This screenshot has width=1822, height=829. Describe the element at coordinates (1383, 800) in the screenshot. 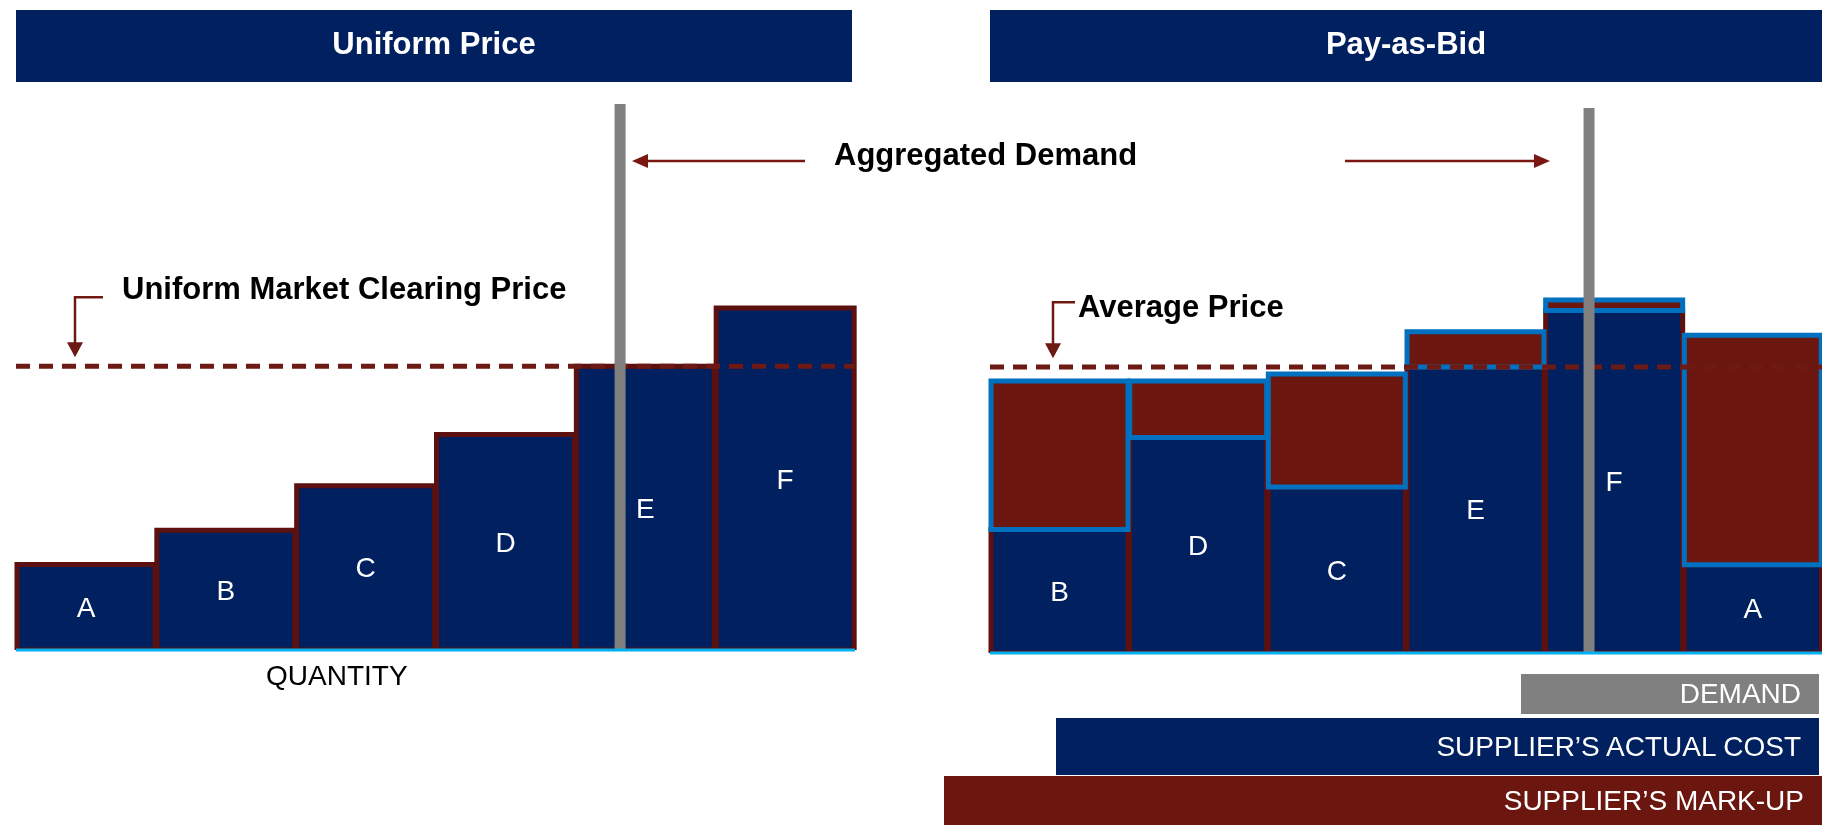

I see `text: SUPPLIER’S MARK-UP` at that location.